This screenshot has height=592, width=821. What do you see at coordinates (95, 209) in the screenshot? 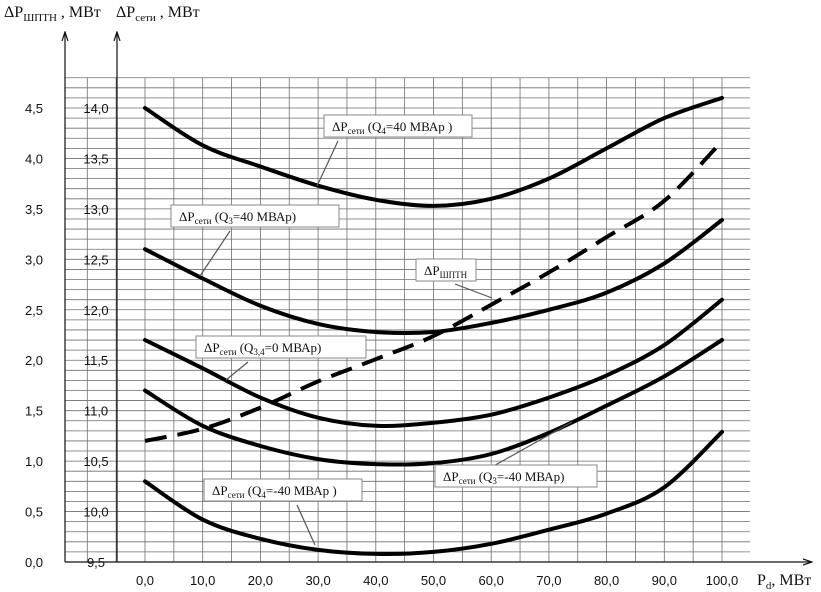
I see `right-tick-label: 13,0` at bounding box center [95, 209].